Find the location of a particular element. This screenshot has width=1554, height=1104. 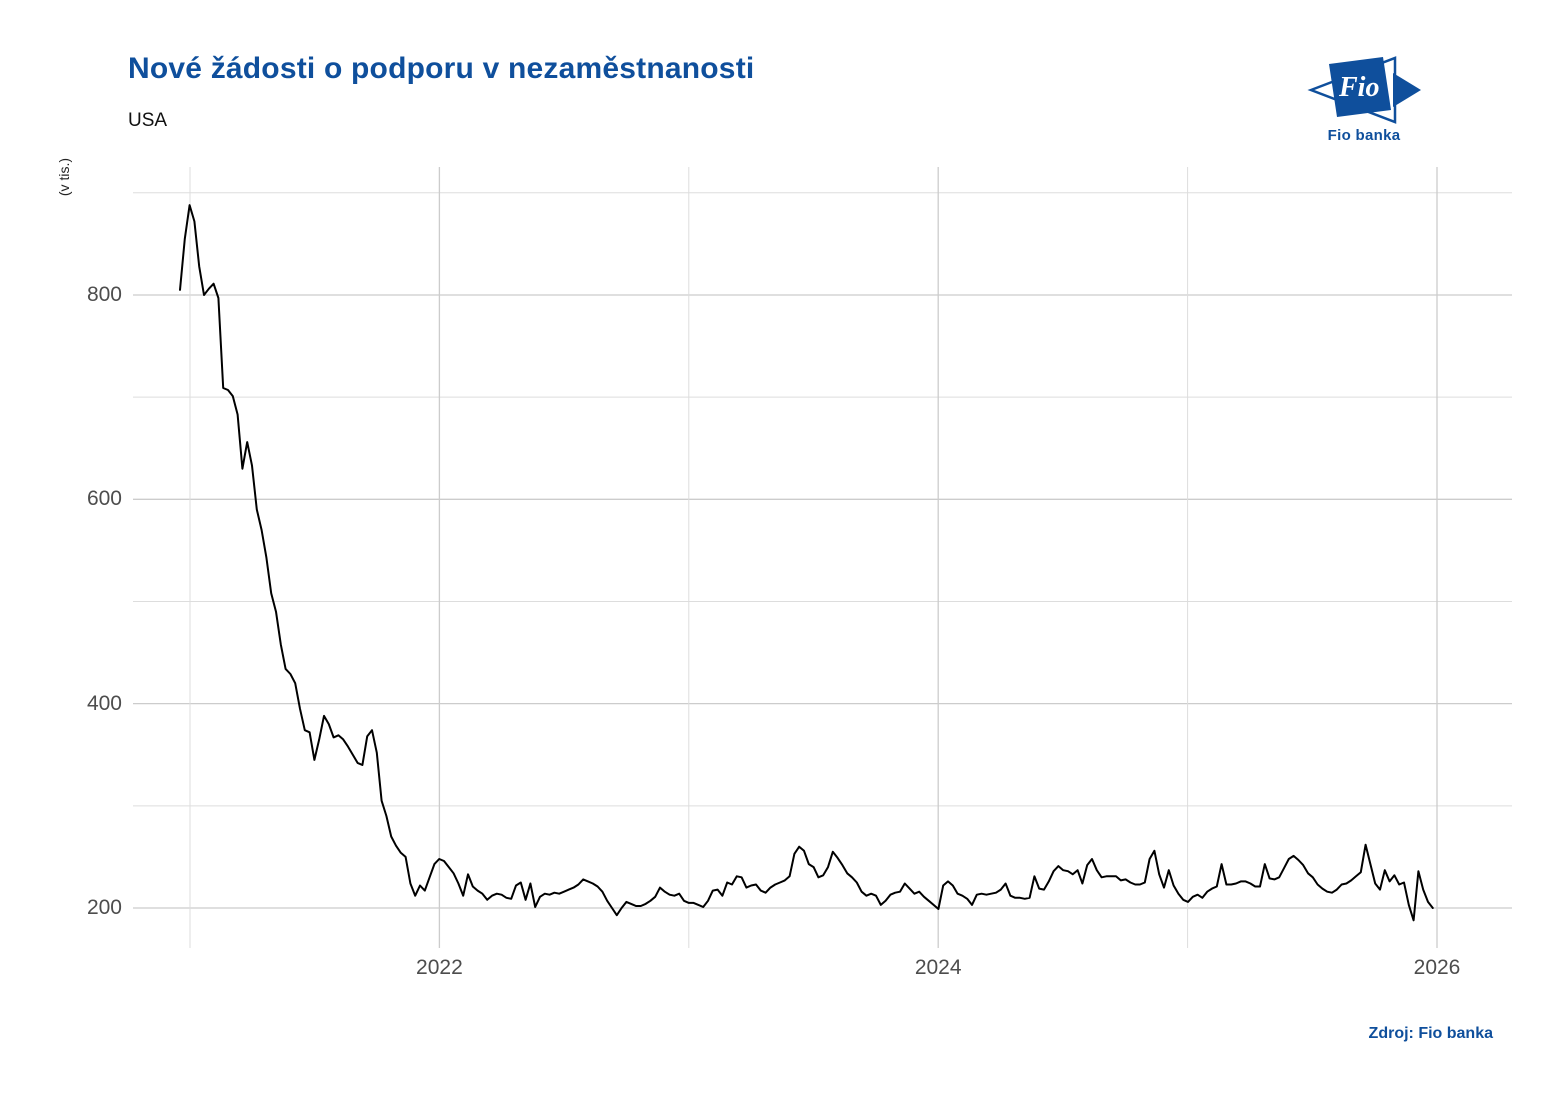

x-tick-label: 2022 is located at coordinates (439, 967).